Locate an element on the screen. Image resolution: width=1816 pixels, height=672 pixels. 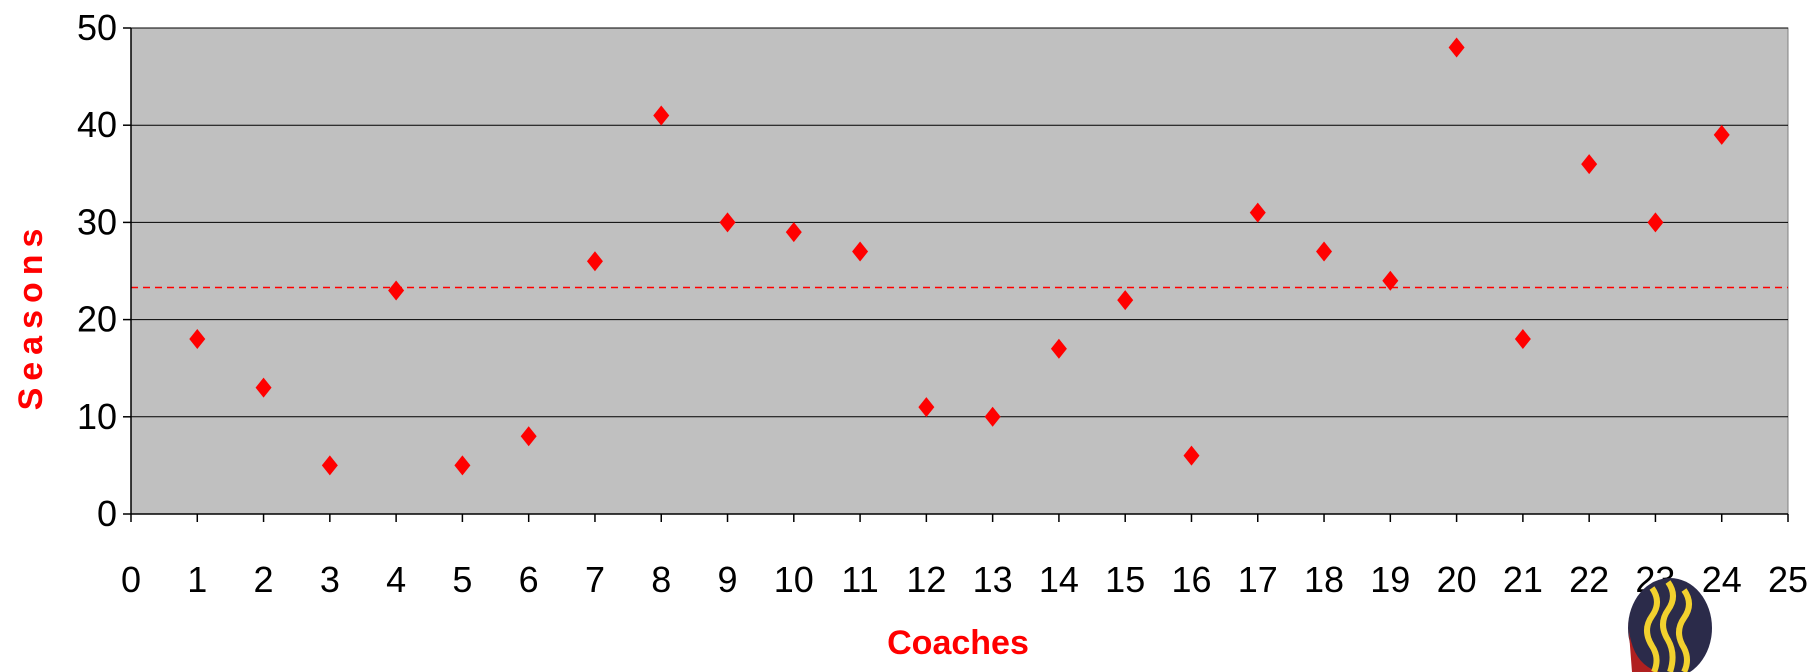
x-tick-label: 6 is located at coordinates (529, 579).